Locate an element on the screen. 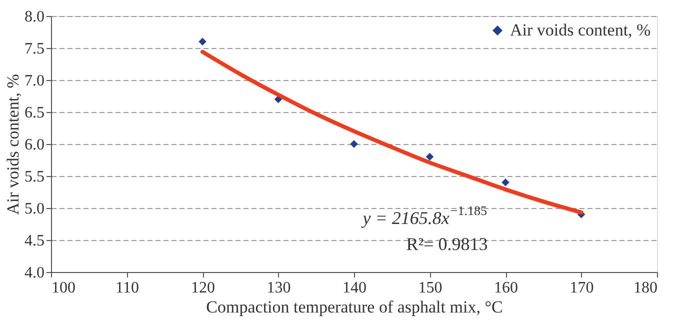 This screenshot has height=321, width=680. x-tick-label: 160 is located at coordinates (506, 288).